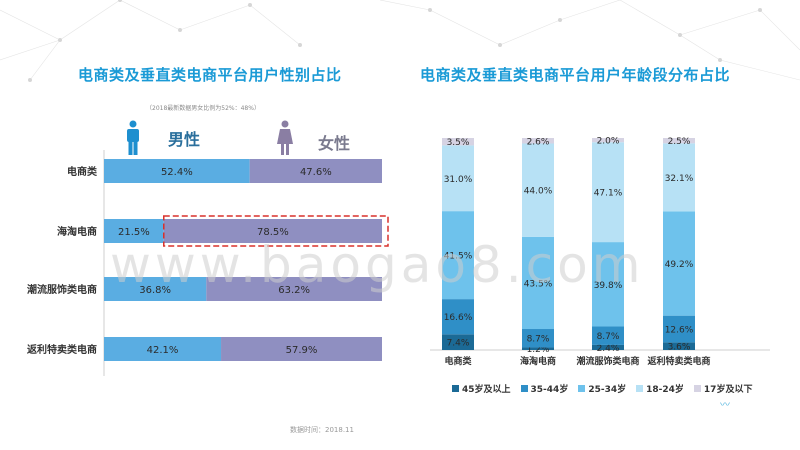  I want to click on gender-category-label: 海淘电商, so click(77, 231).